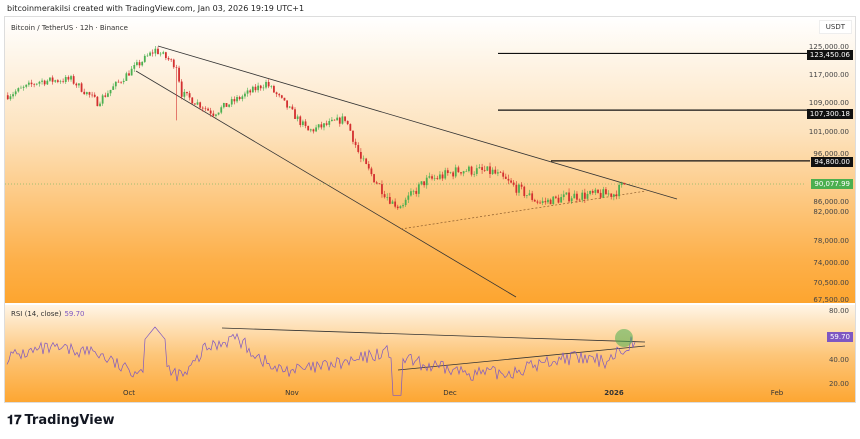 The image size is (860, 439). I want to click on current-price-label: 90,077.99, so click(832, 184).